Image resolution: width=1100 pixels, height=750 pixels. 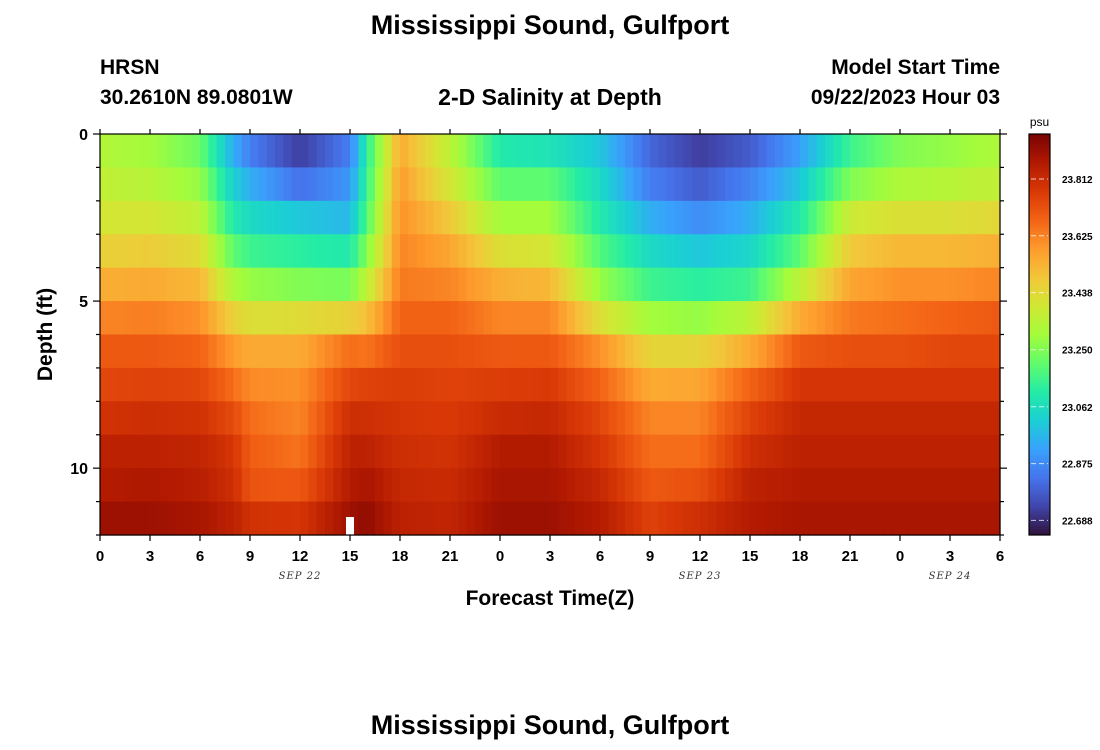 I want to click on model-start-label: Model Start Time, so click(x=915, y=67).